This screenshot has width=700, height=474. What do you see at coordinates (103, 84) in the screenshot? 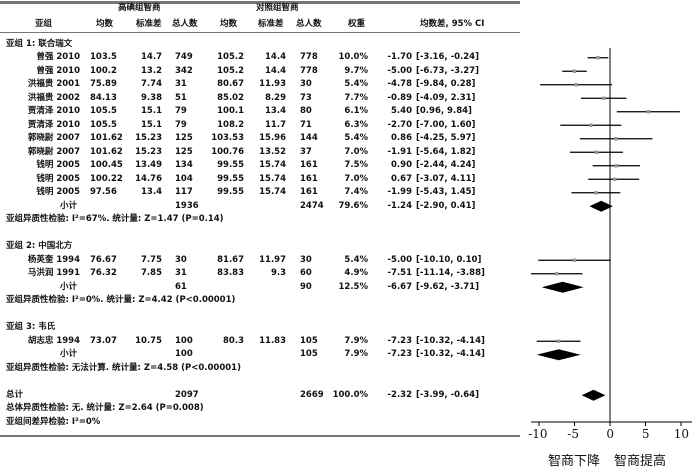
I see `exp-mean: 75.89` at bounding box center [103, 84].